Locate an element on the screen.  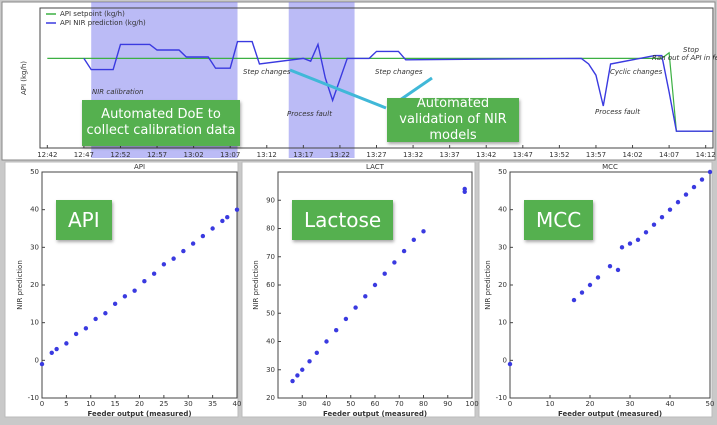
y-tick-label: 80 is located at coordinates (270, 229).